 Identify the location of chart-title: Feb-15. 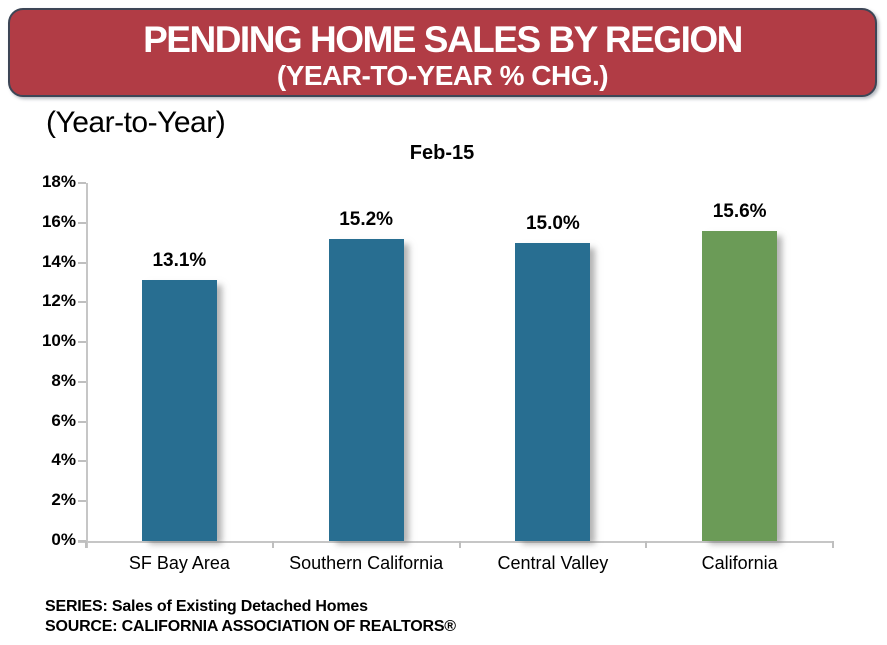
(442, 153).